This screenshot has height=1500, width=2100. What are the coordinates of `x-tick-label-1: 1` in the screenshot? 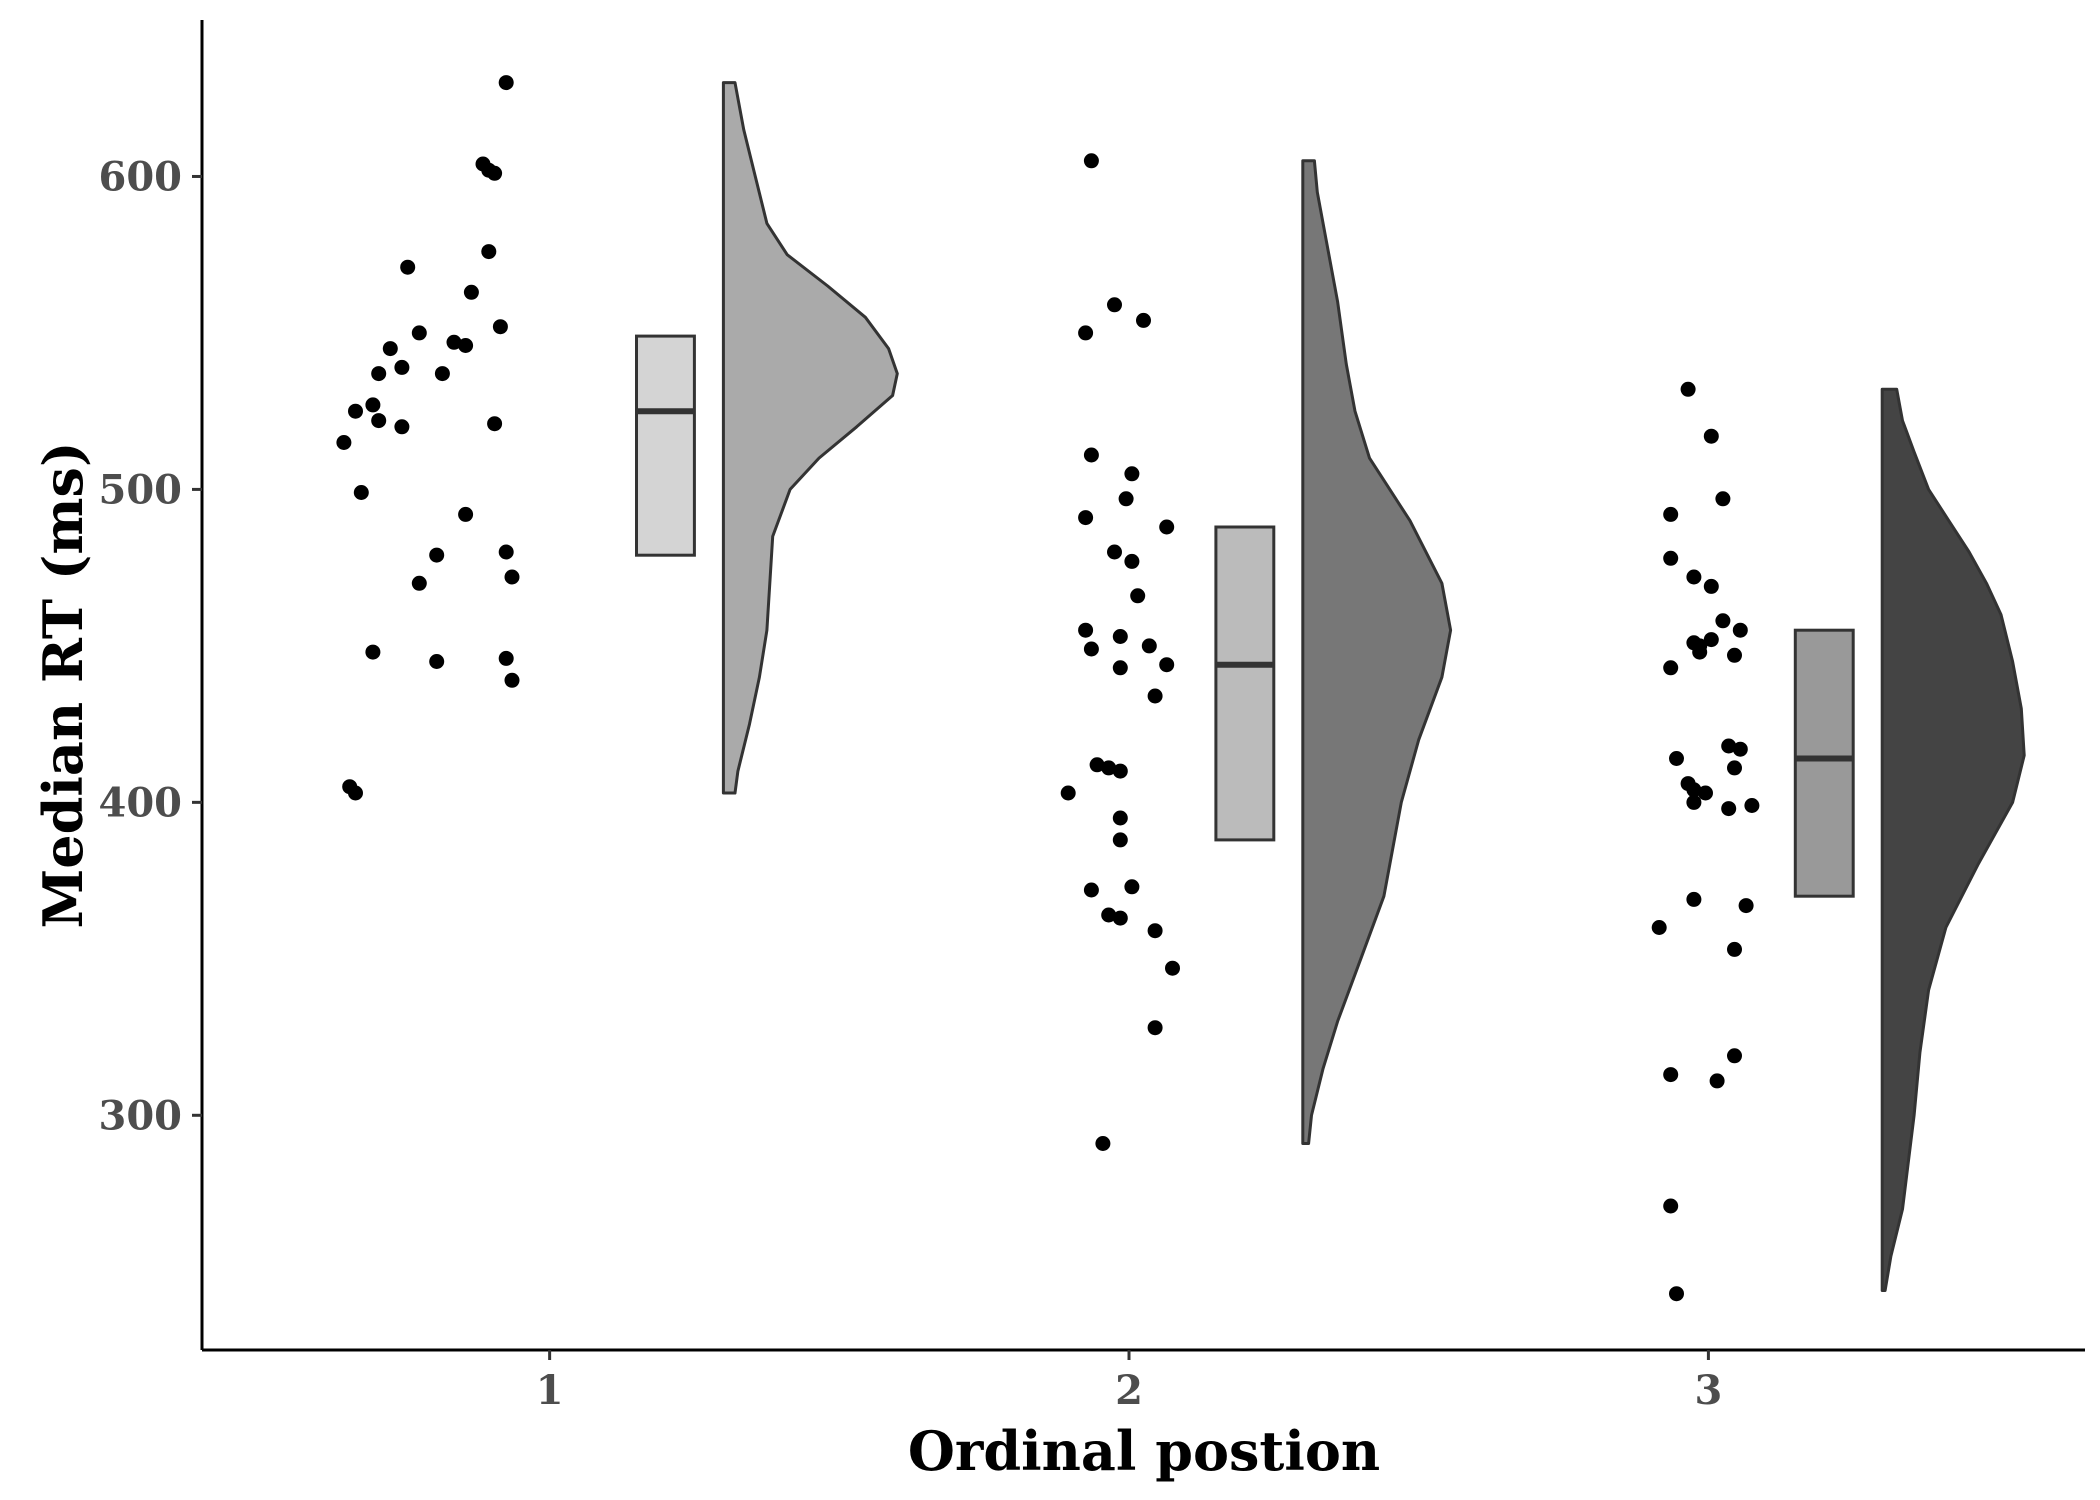 It's located at (550, 1390).